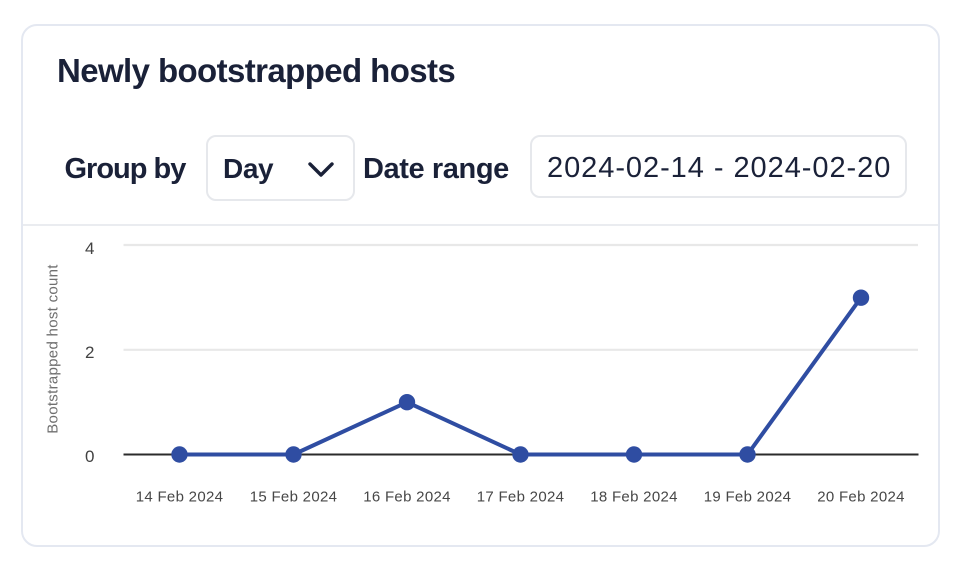 This screenshot has height=576, width=966. What do you see at coordinates (407, 497) in the screenshot?
I see `svg-text: 16 Feb 2024` at bounding box center [407, 497].